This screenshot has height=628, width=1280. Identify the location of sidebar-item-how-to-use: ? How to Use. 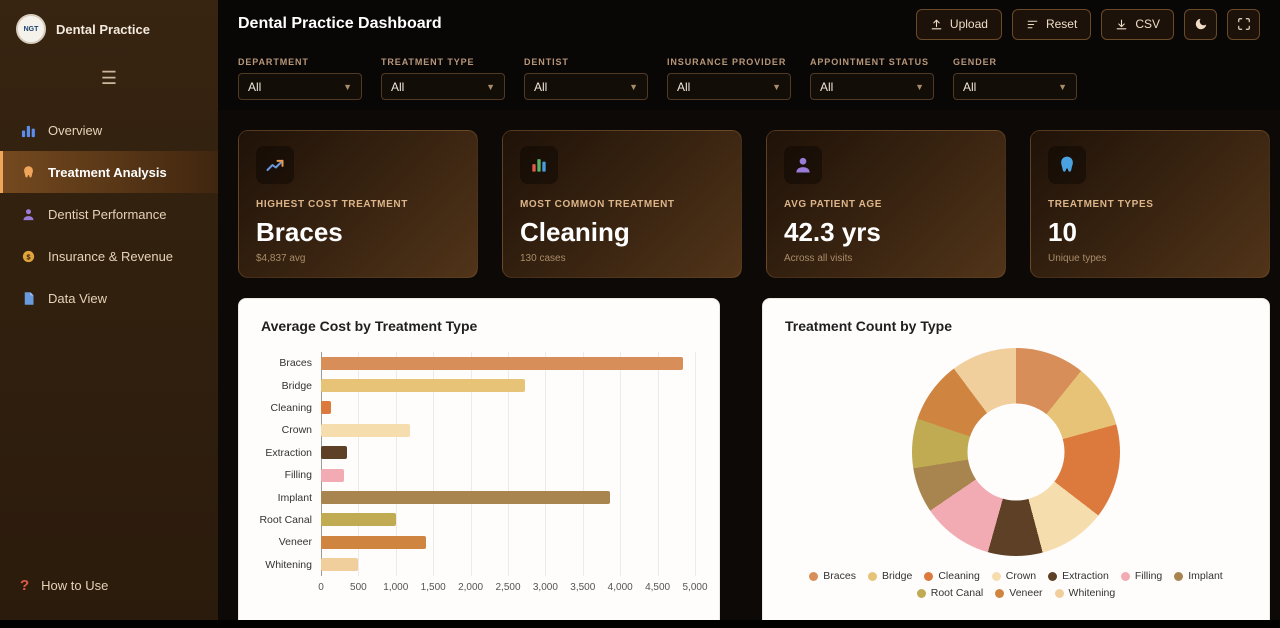
(109, 585).